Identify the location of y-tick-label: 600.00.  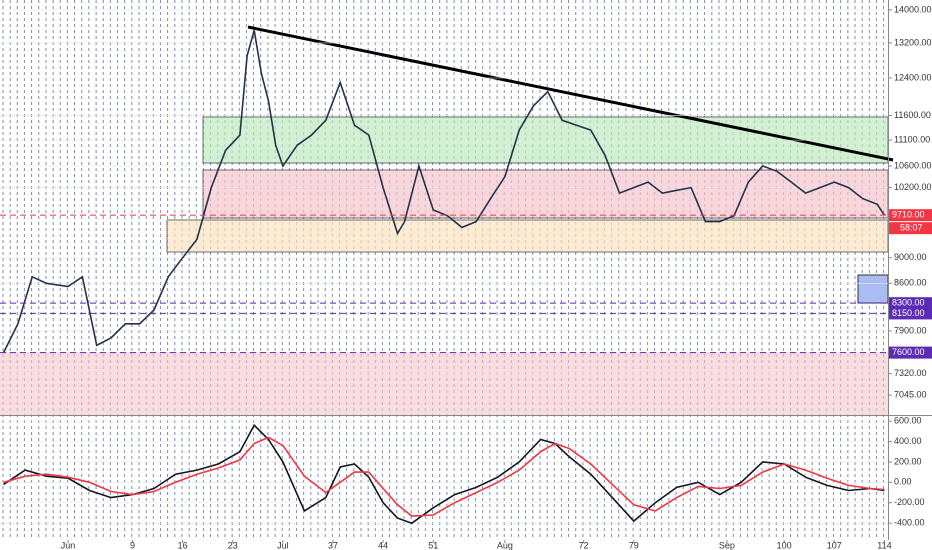
(908, 420).